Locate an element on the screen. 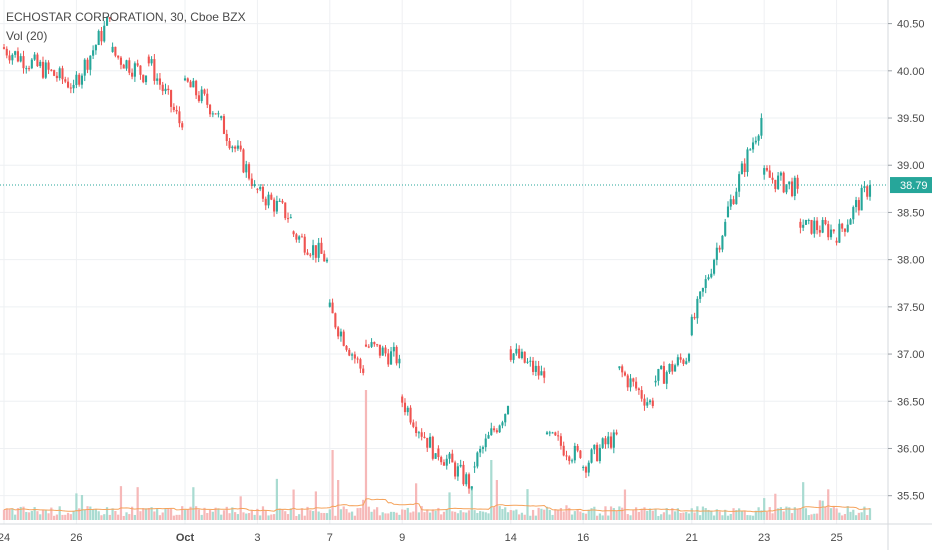  symbol-title: ECHOSTAR CORPORATION, 30, Cboe BZX is located at coordinates (126, 17).